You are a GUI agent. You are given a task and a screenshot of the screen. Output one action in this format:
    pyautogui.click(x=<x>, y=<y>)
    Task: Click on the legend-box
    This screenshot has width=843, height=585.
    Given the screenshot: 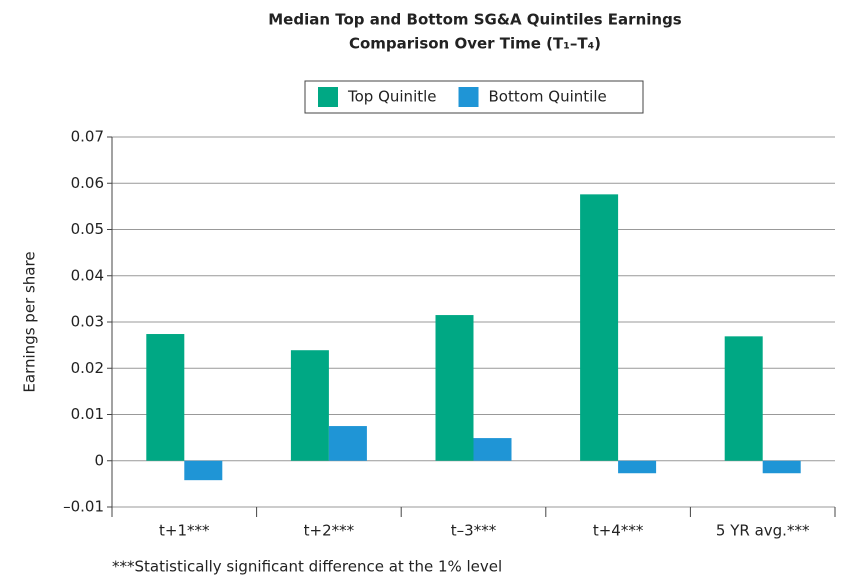 What is the action you would take?
    pyautogui.click(x=474, y=97)
    